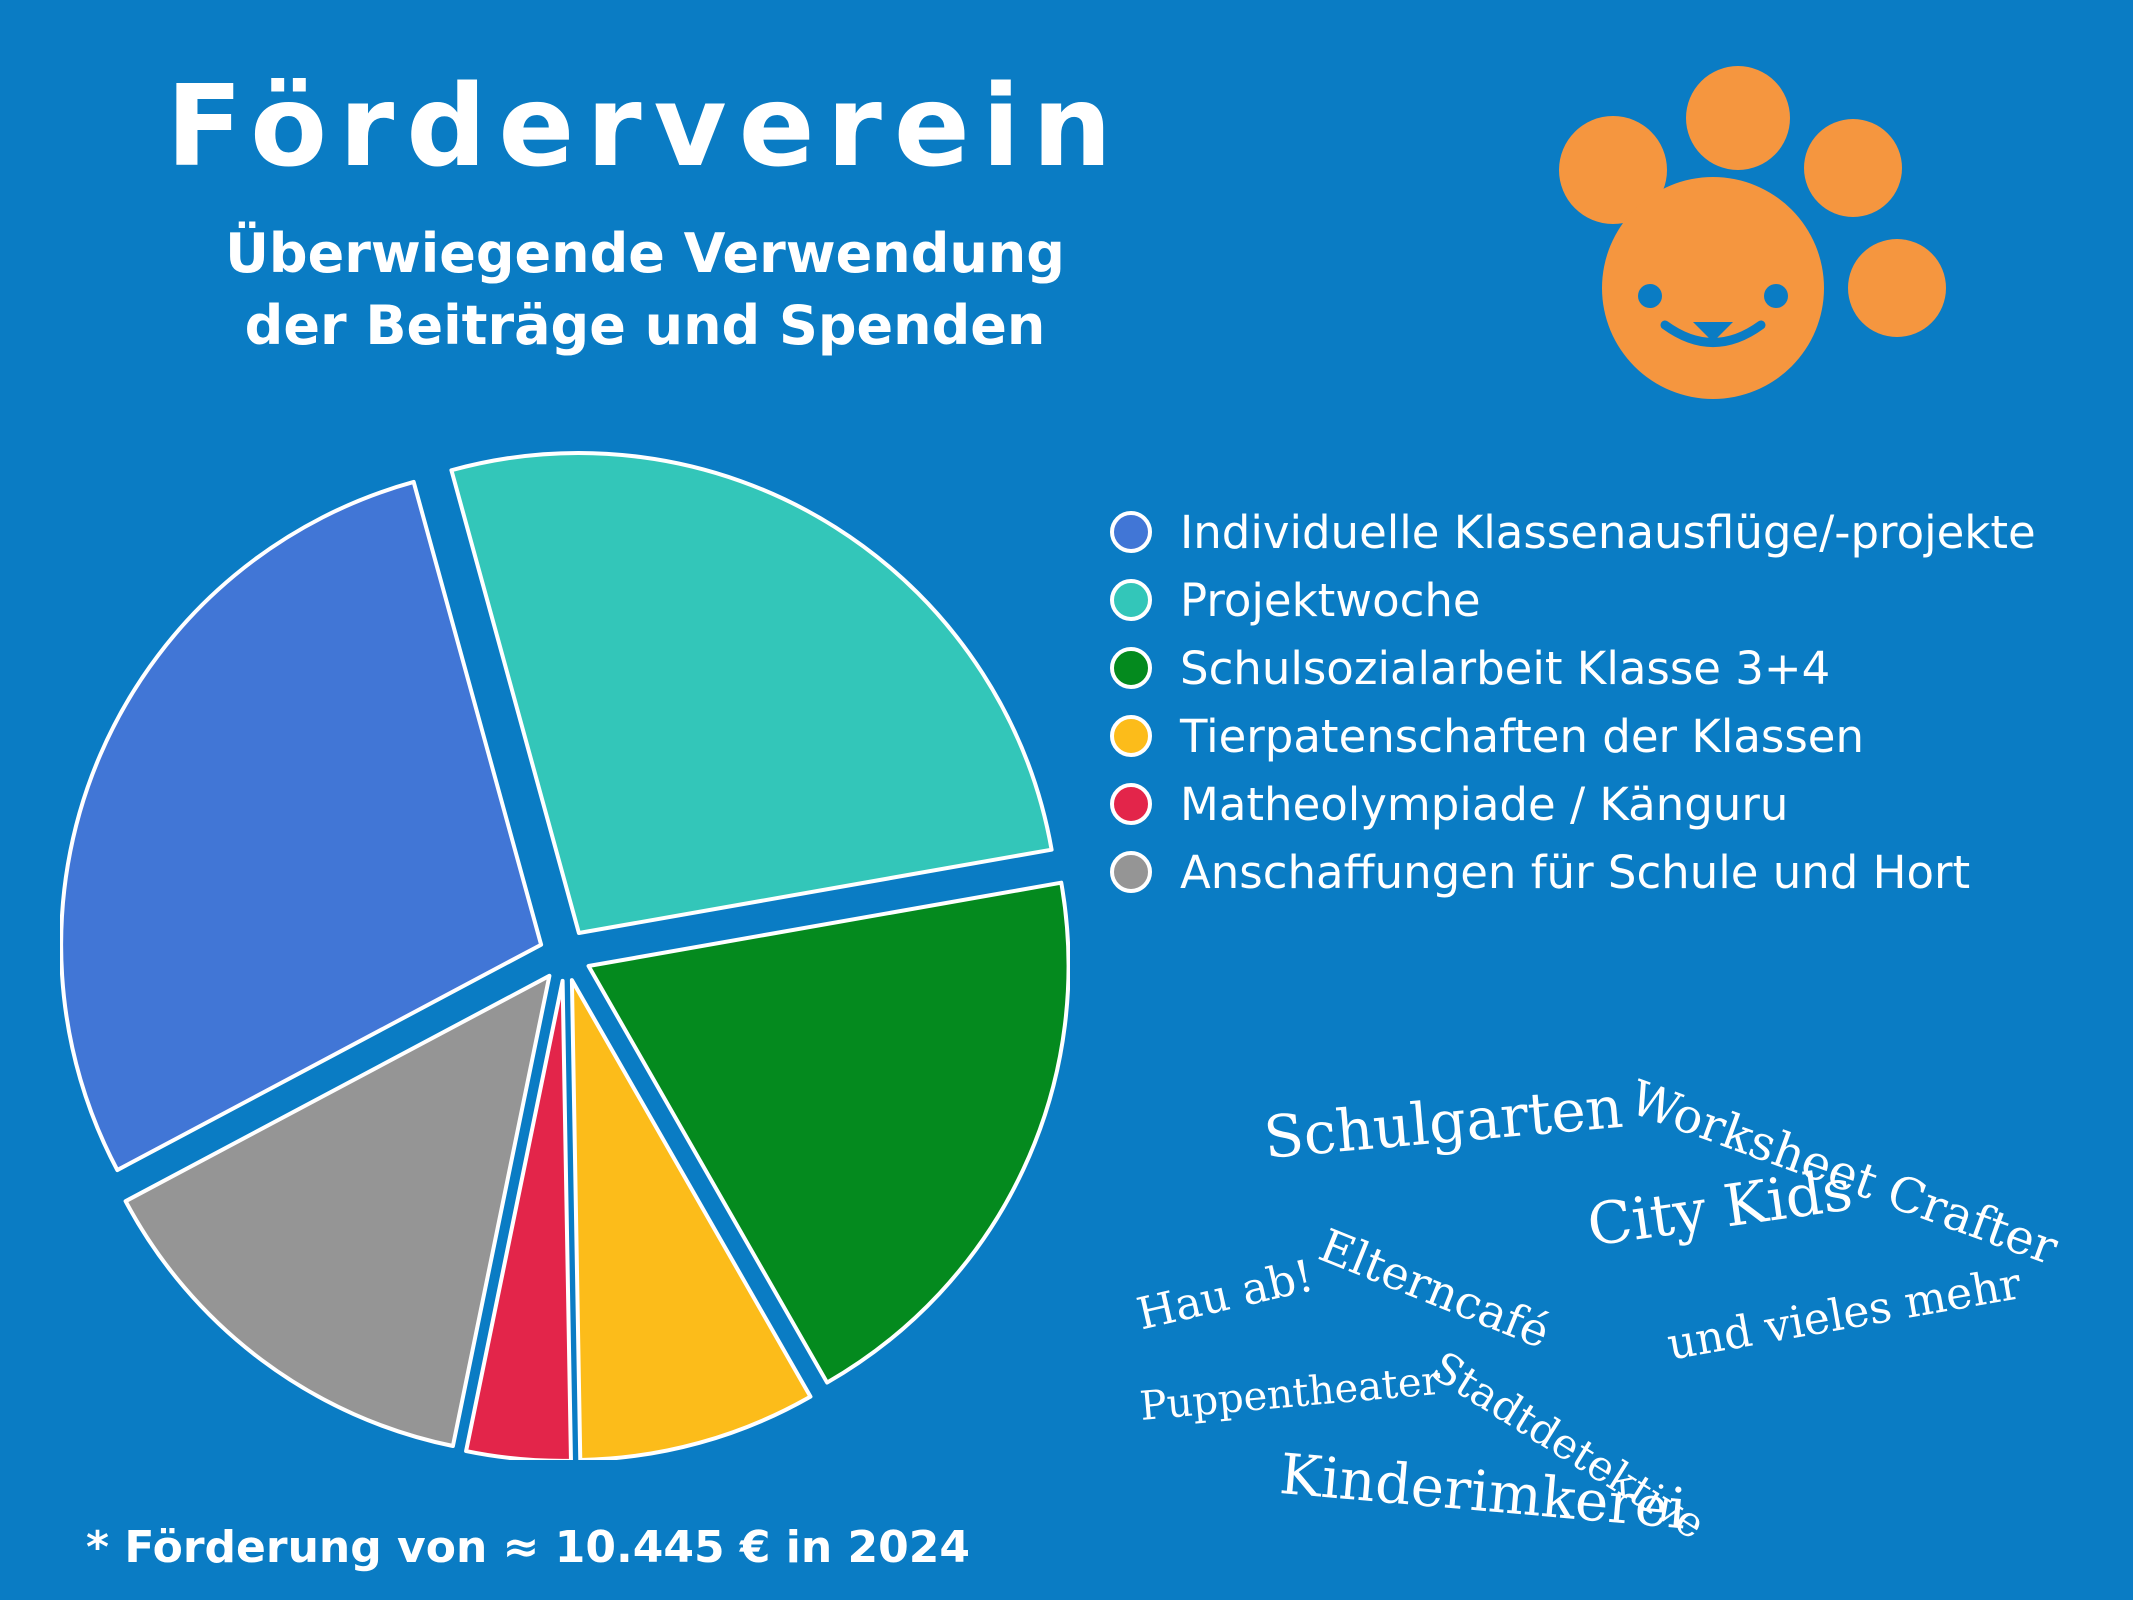 This screenshot has width=2133, height=1600. I want to click on cloud-word-elterncafe: Elterncafé, so click(1434, 1288).